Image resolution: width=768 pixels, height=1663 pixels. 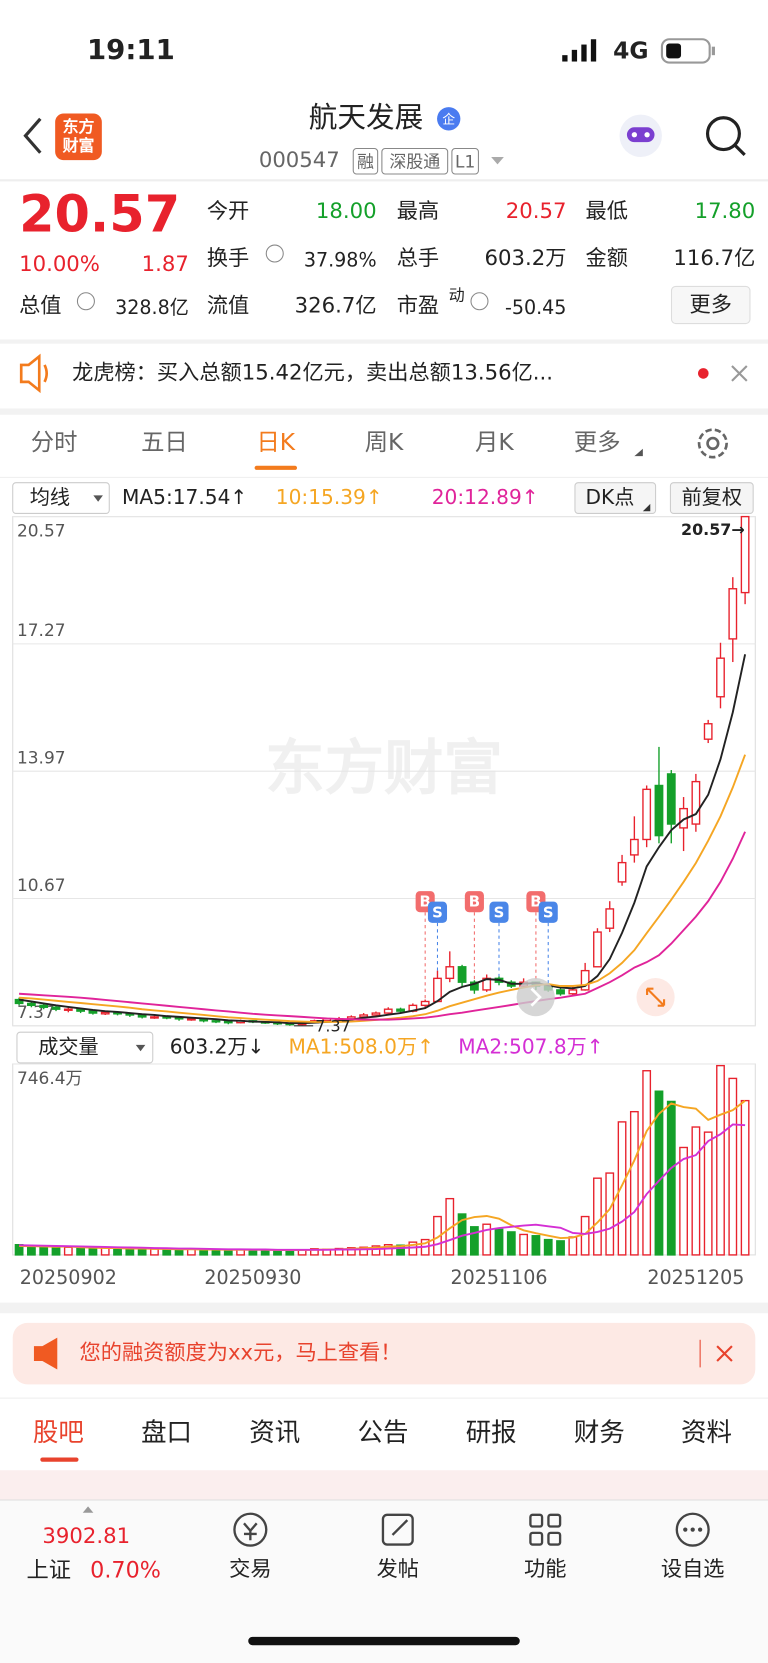 I want to click on footer-action: 功能, so click(x=545, y=1569).